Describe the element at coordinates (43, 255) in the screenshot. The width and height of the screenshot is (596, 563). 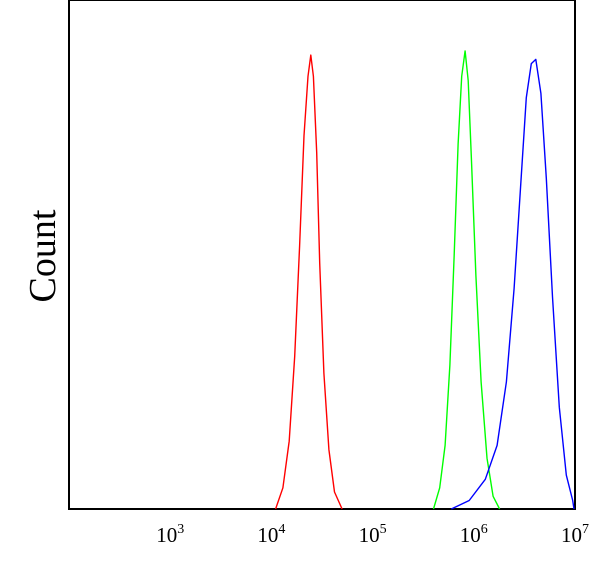
I see `y-axis-label: Count` at that location.